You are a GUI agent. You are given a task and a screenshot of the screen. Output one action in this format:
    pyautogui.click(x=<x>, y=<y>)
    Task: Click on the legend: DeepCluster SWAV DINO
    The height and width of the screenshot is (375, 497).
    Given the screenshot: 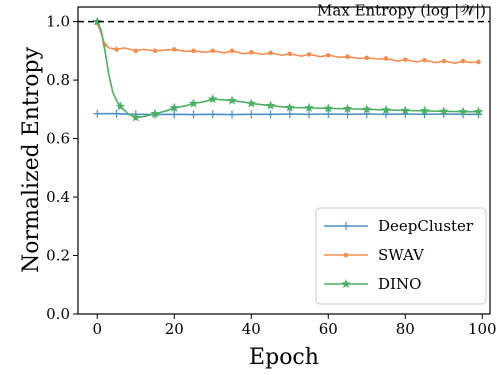 What is the action you would take?
    pyautogui.click(x=401, y=256)
    